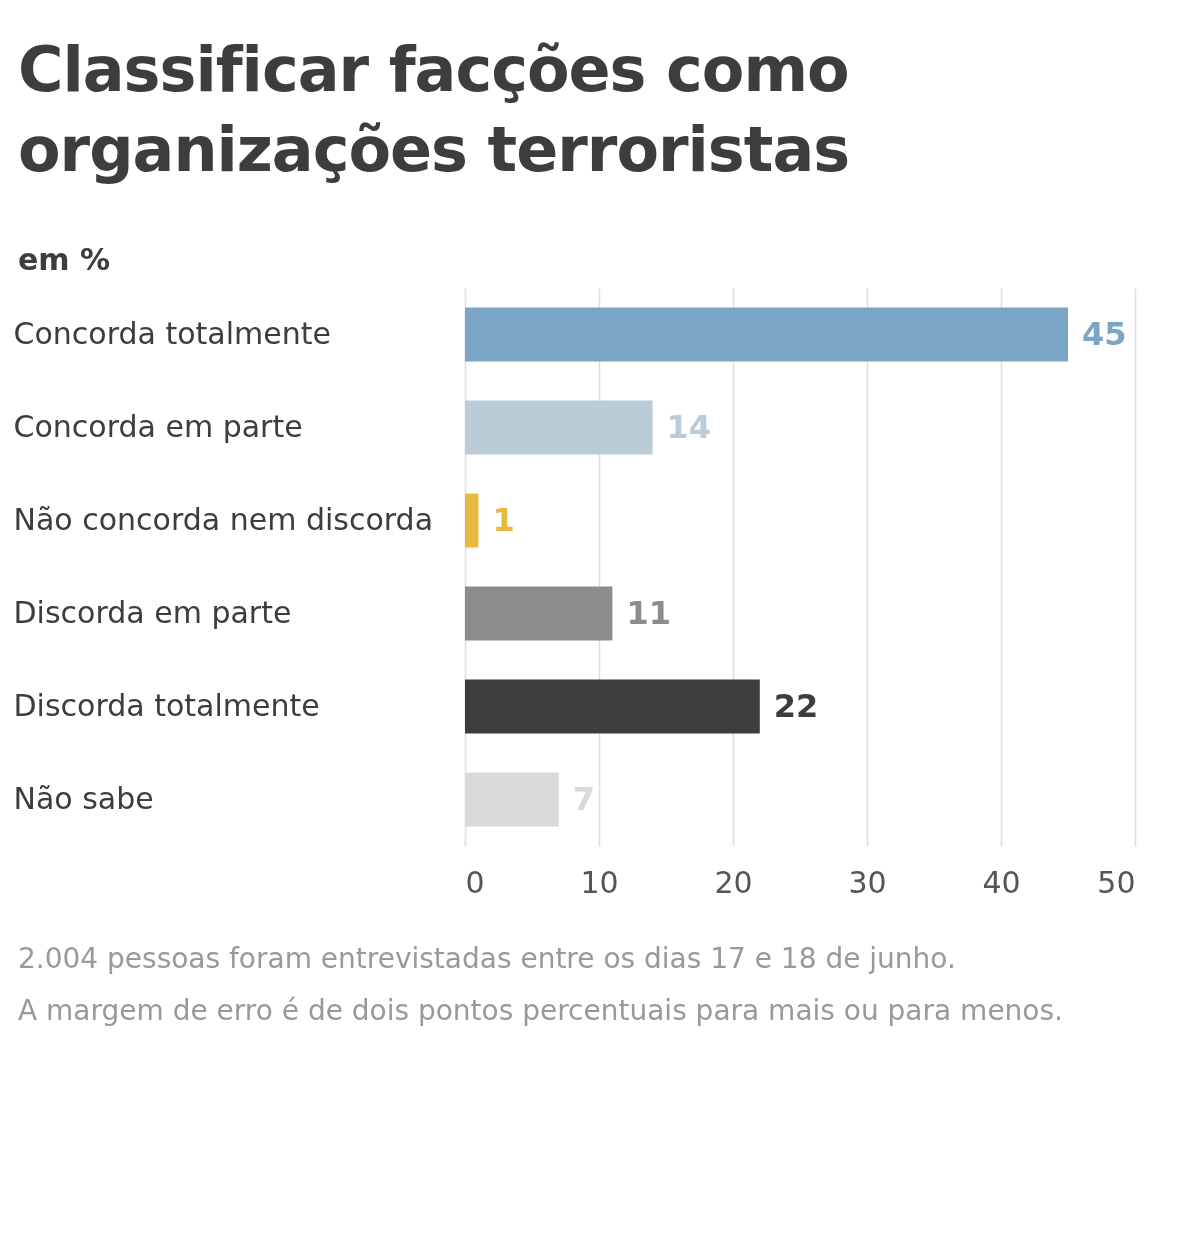  Describe the element at coordinates (648, 612) in the screenshot. I see `data-label: 11` at that location.